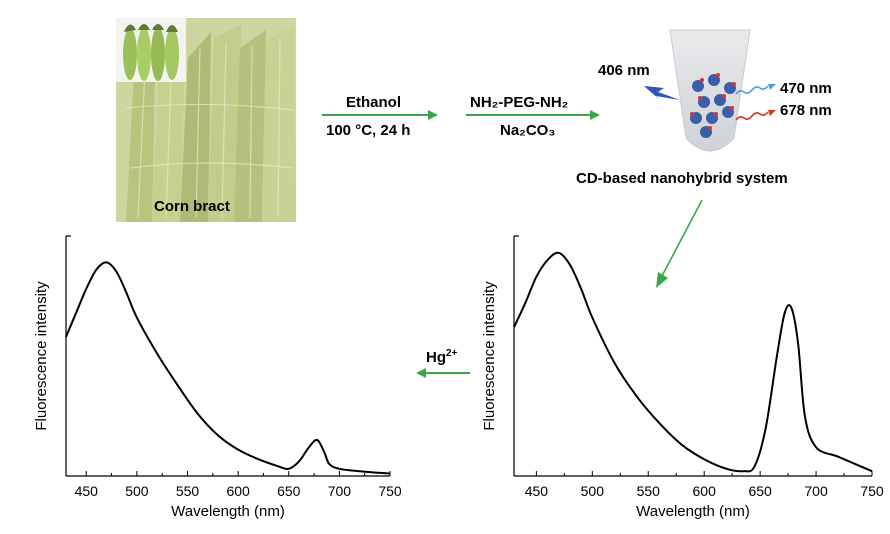 The image size is (890, 534). Describe the element at coordinates (452, 353) in the screenshot. I see `hg-charge: 2+` at that location.